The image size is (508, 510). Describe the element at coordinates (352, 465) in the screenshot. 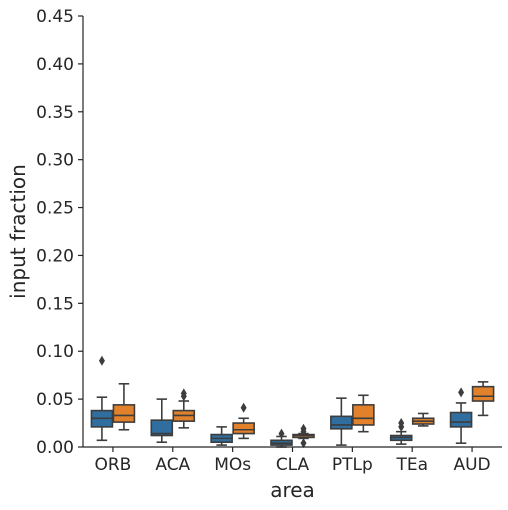

I see `x-tick-label: PTLp` at that location.